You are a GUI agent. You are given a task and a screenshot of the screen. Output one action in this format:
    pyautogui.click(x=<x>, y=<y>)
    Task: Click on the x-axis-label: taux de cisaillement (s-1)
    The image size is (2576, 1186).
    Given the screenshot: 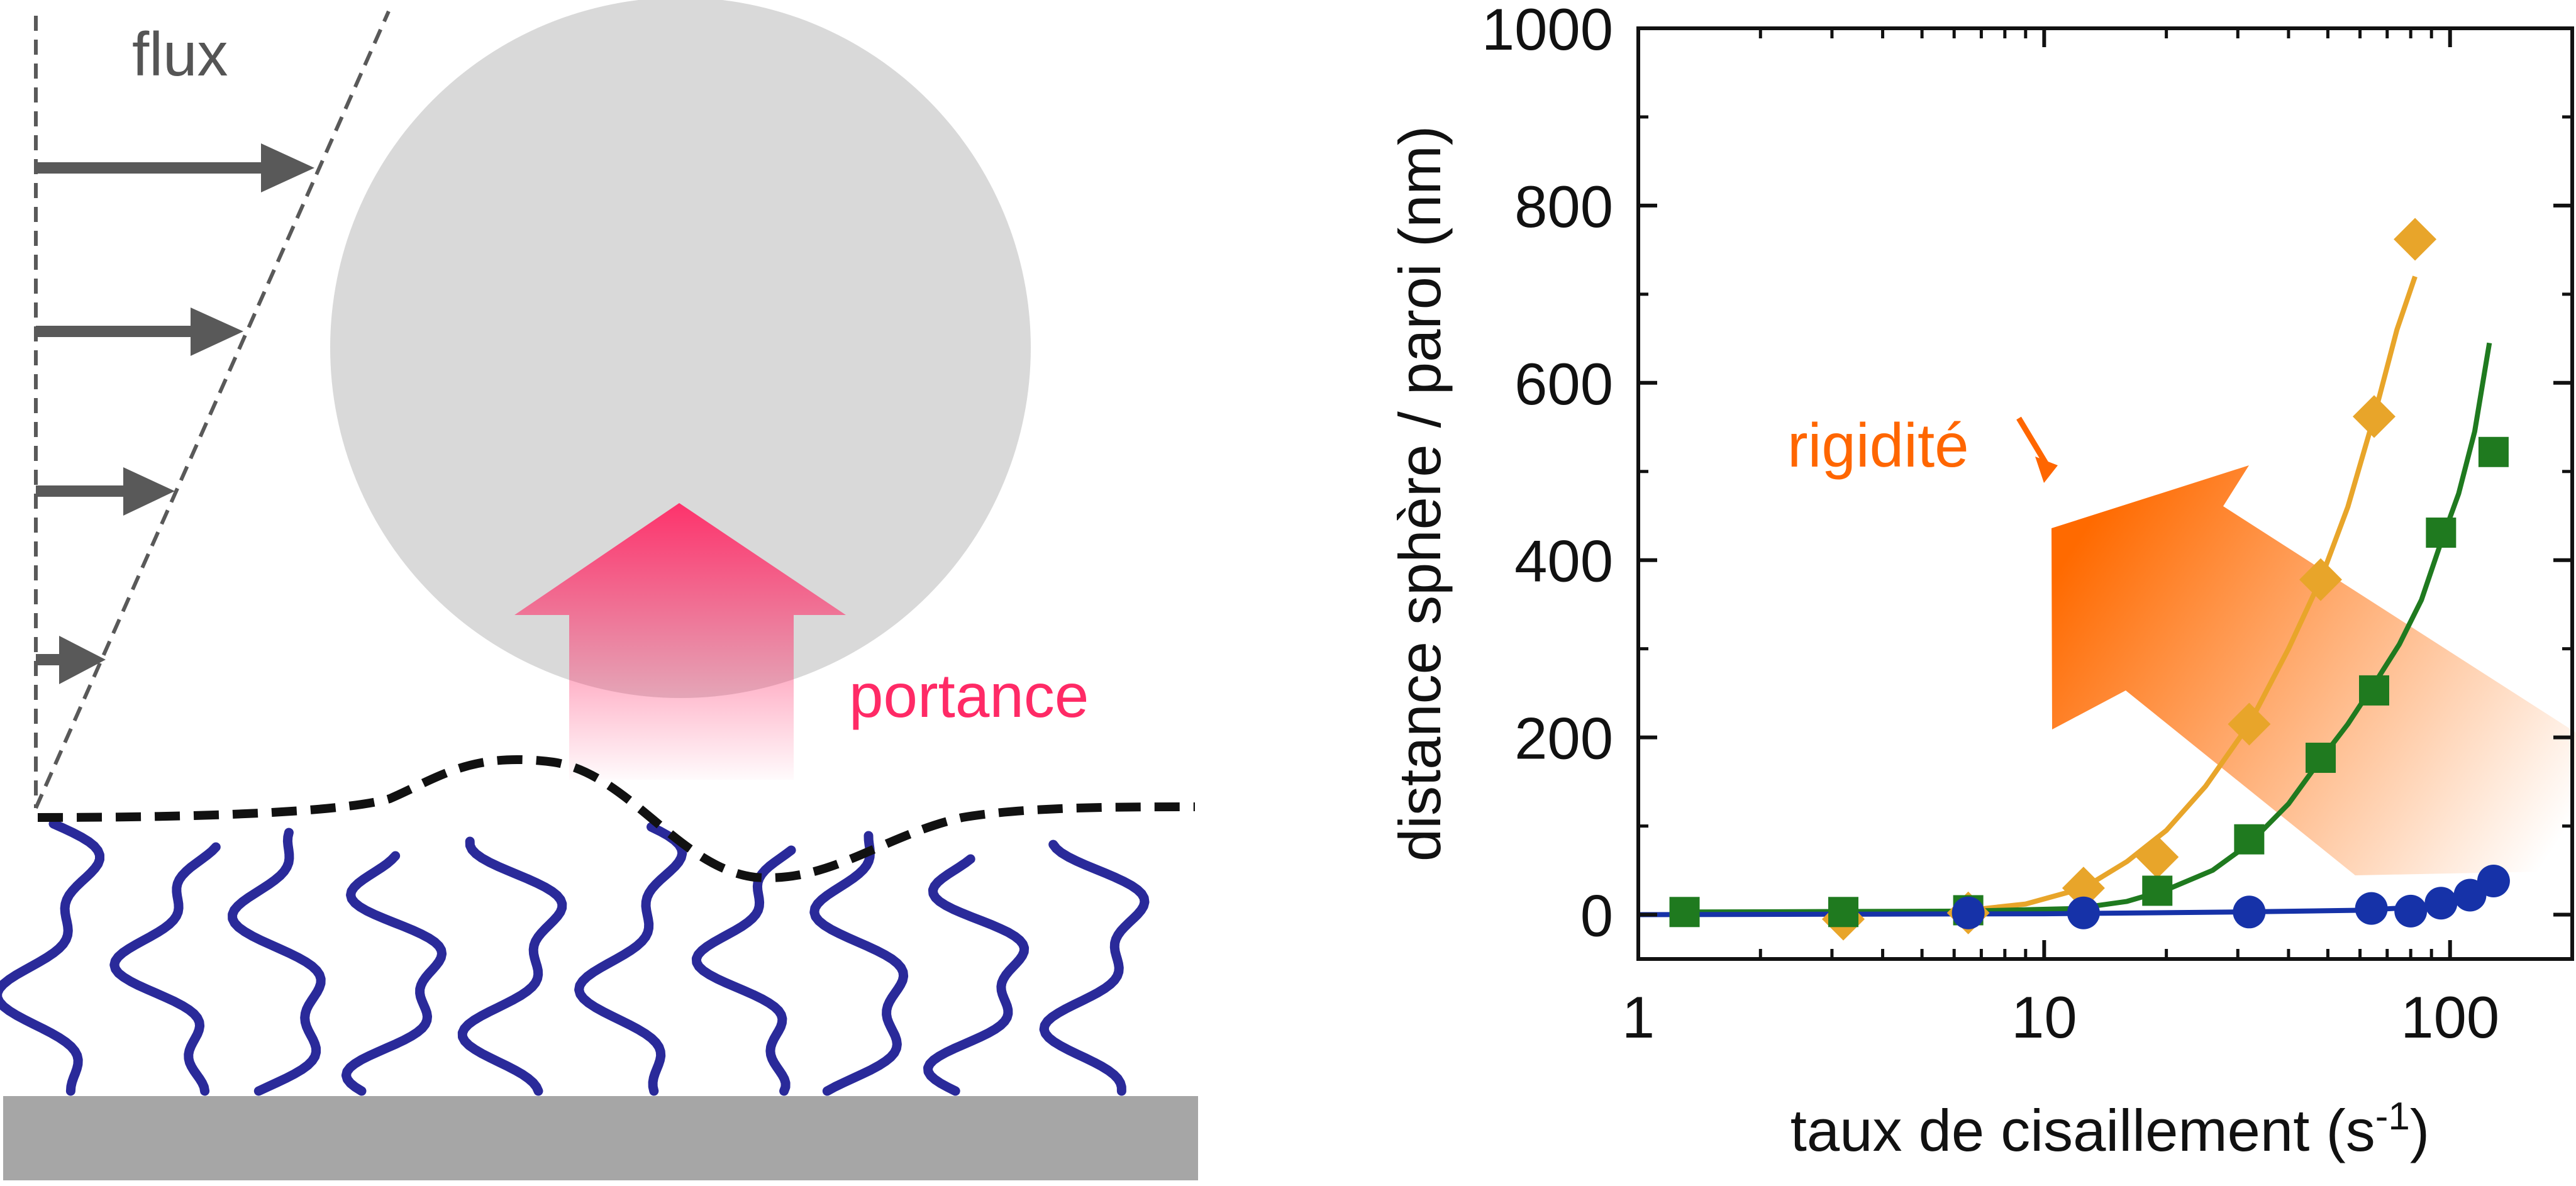 What is the action you would take?
    pyautogui.click(x=2109, y=1129)
    